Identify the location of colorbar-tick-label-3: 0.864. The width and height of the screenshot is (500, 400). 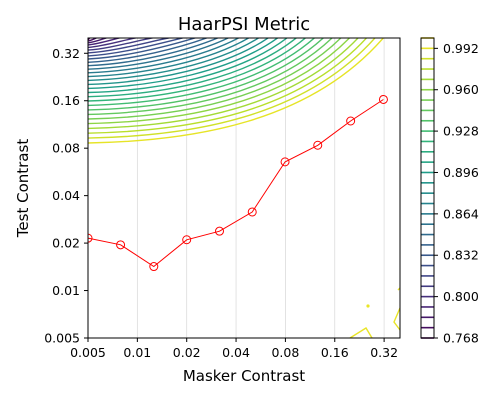
(461, 213).